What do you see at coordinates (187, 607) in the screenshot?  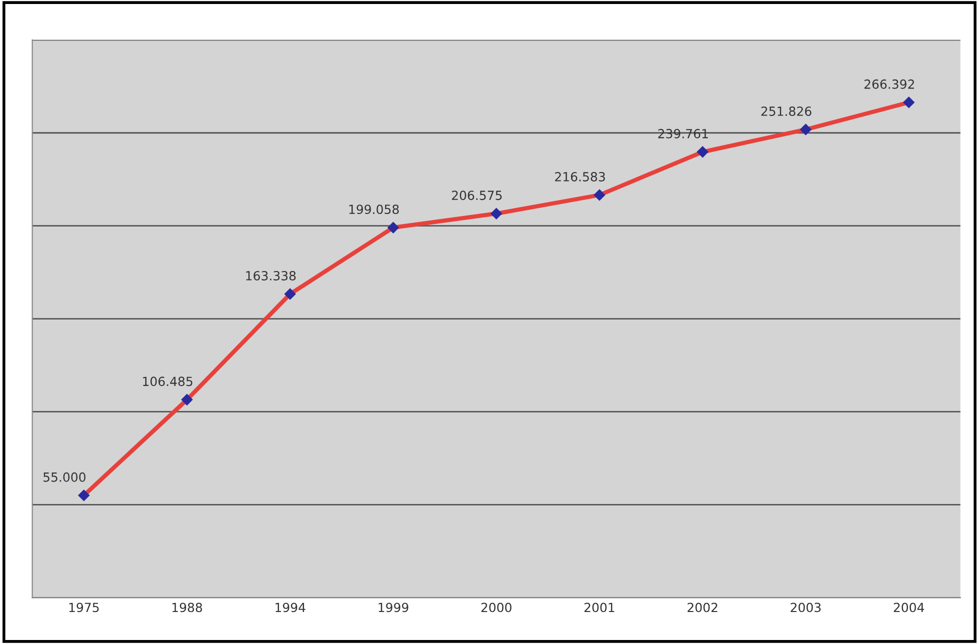 I see `x-tick-label: 1988` at bounding box center [187, 607].